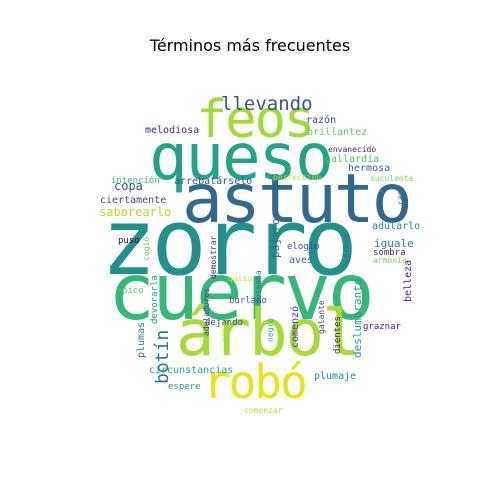  I want to click on cloud-word: gallardía, so click(352, 159).